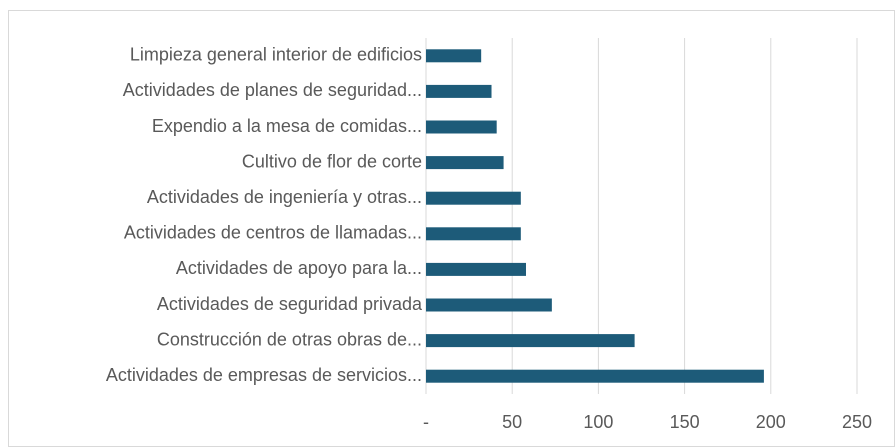 The image size is (896, 447). What do you see at coordinates (771, 422) in the screenshot?
I see `x-tick-label: 200` at bounding box center [771, 422].